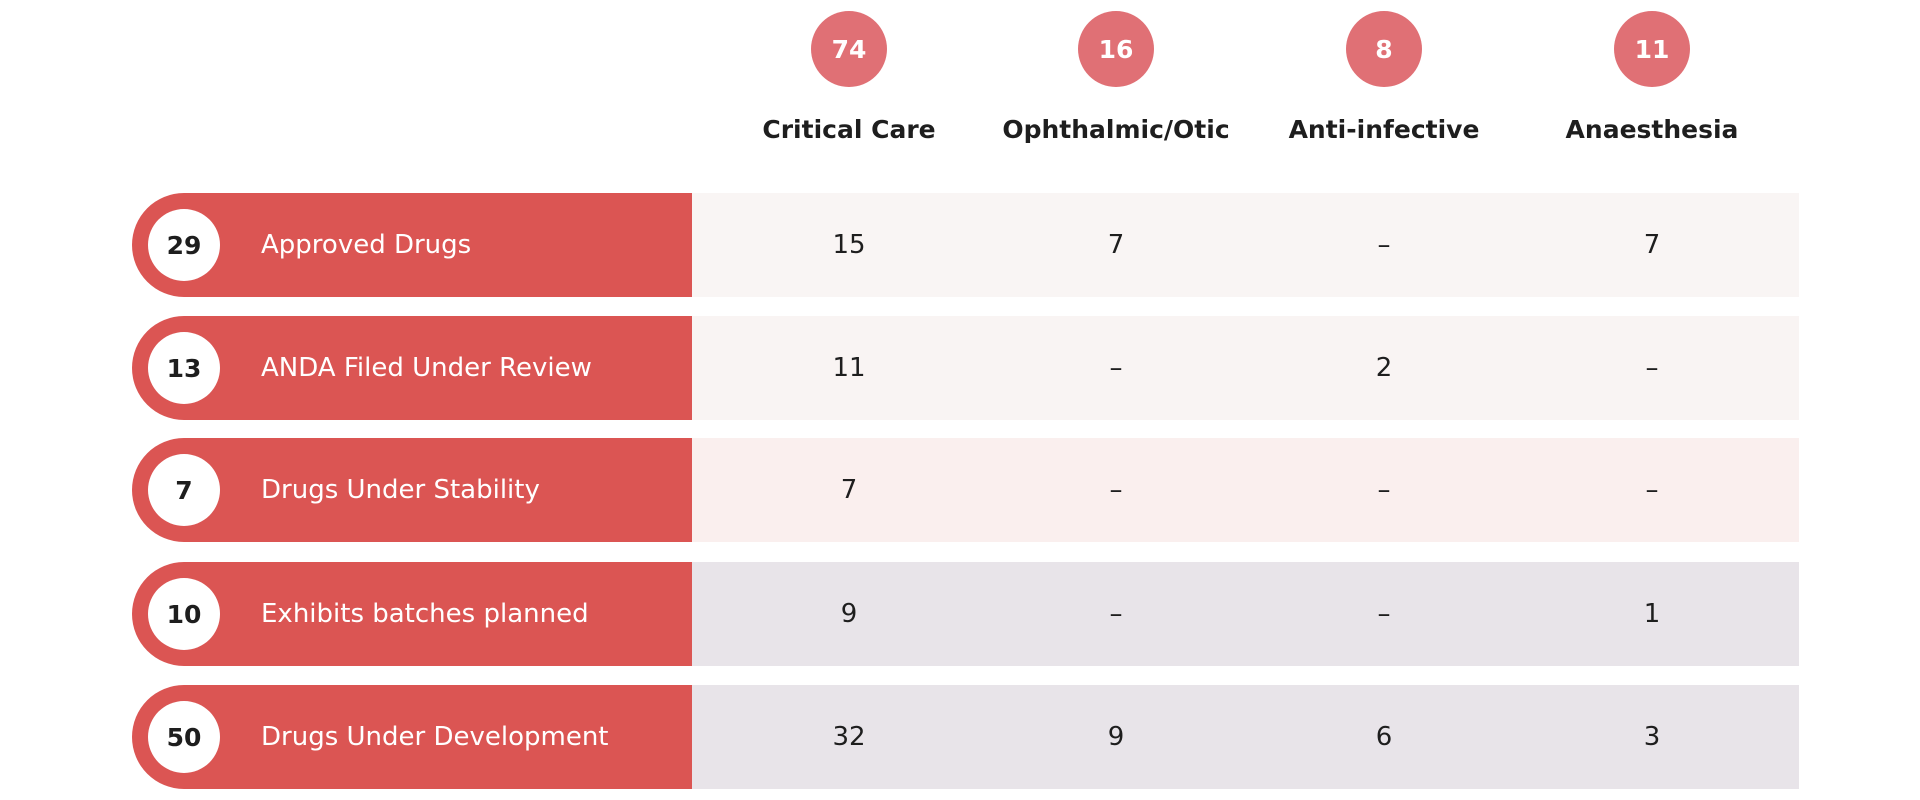  Describe the element at coordinates (849, 129) in the screenshot. I see `column-label: Critical Care` at that location.